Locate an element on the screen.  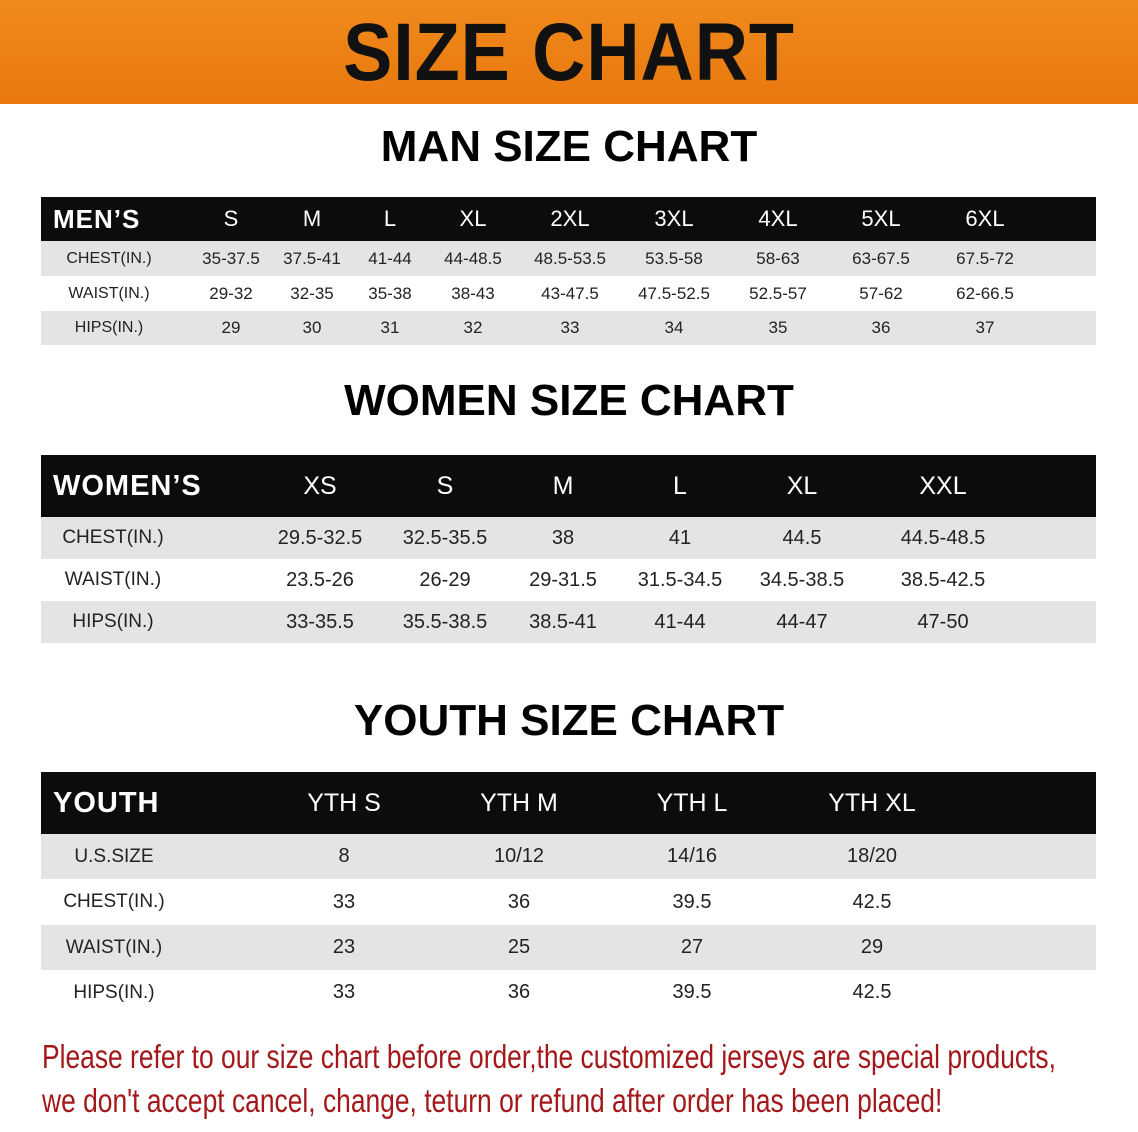
size-column-header: YTH M is located at coordinates (519, 802).